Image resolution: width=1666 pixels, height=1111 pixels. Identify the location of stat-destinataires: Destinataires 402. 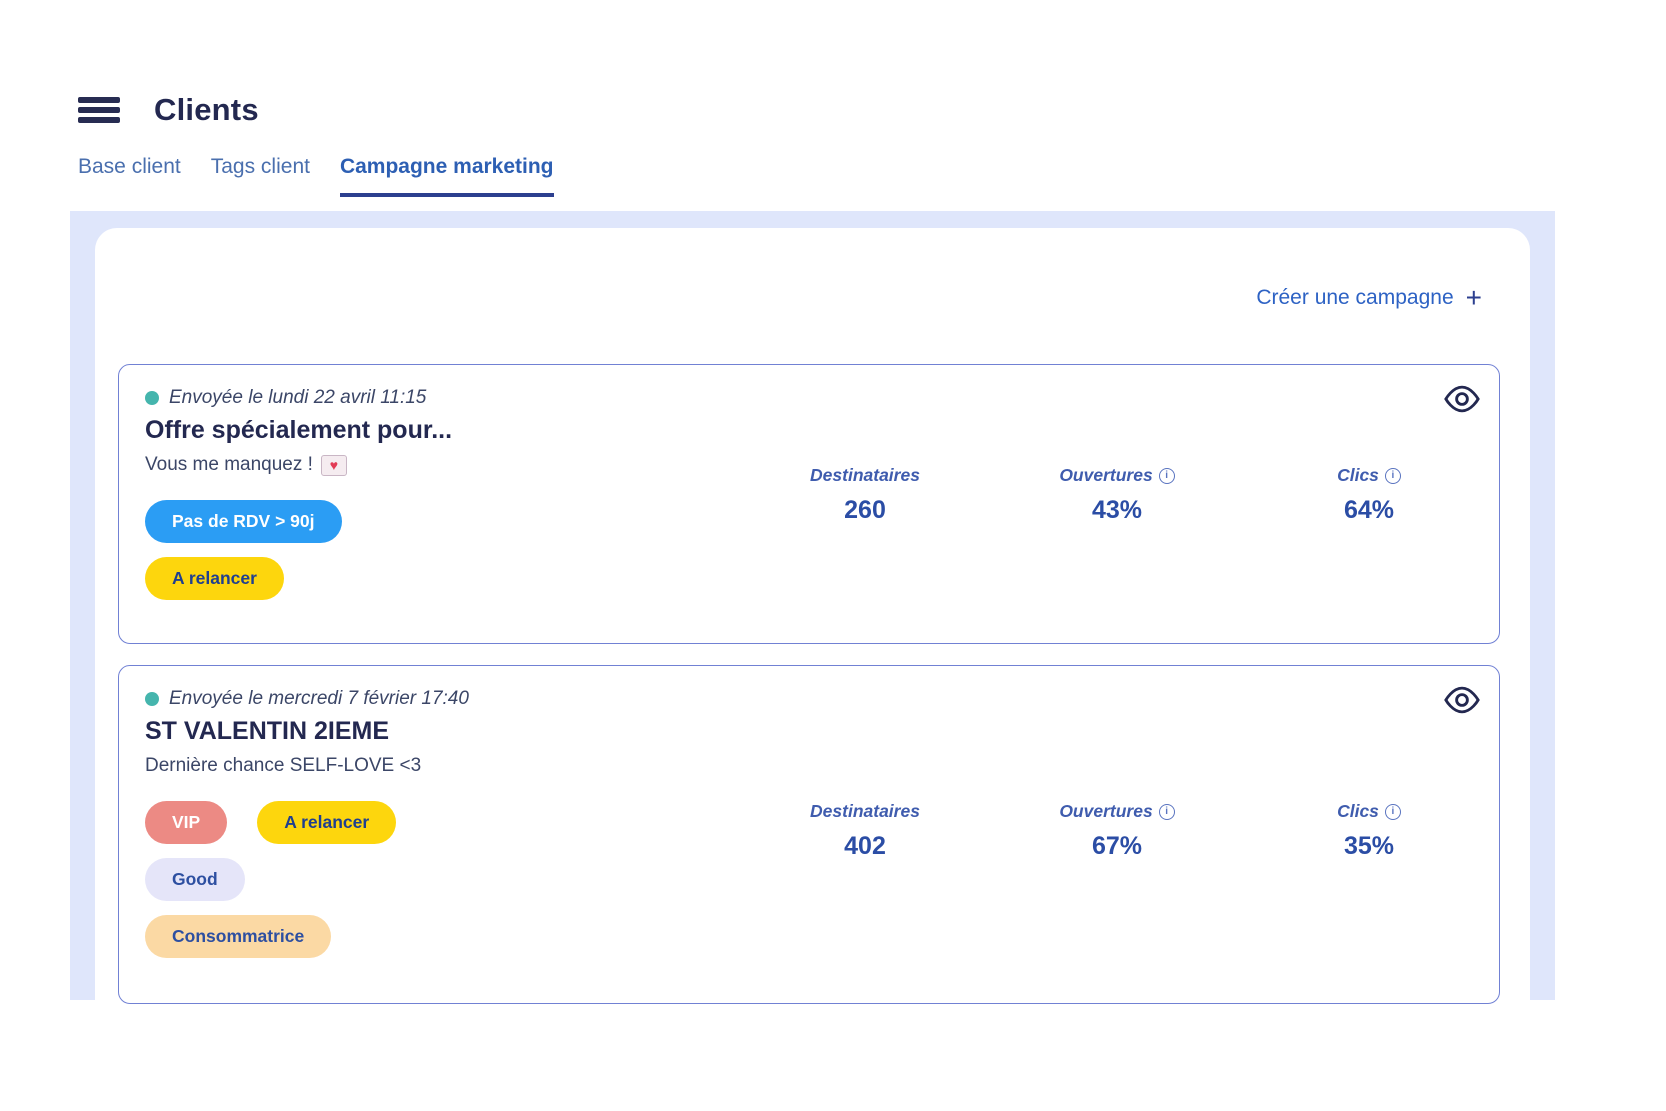
(865, 831).